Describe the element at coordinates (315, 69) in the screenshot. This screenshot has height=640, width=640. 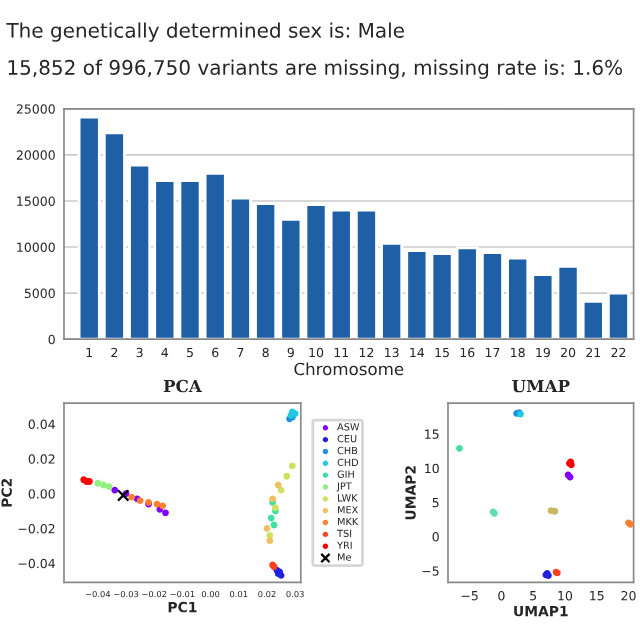
I see `text: 15,852 of 996,750 variants are missing, missing rate is: 1.6%` at that location.